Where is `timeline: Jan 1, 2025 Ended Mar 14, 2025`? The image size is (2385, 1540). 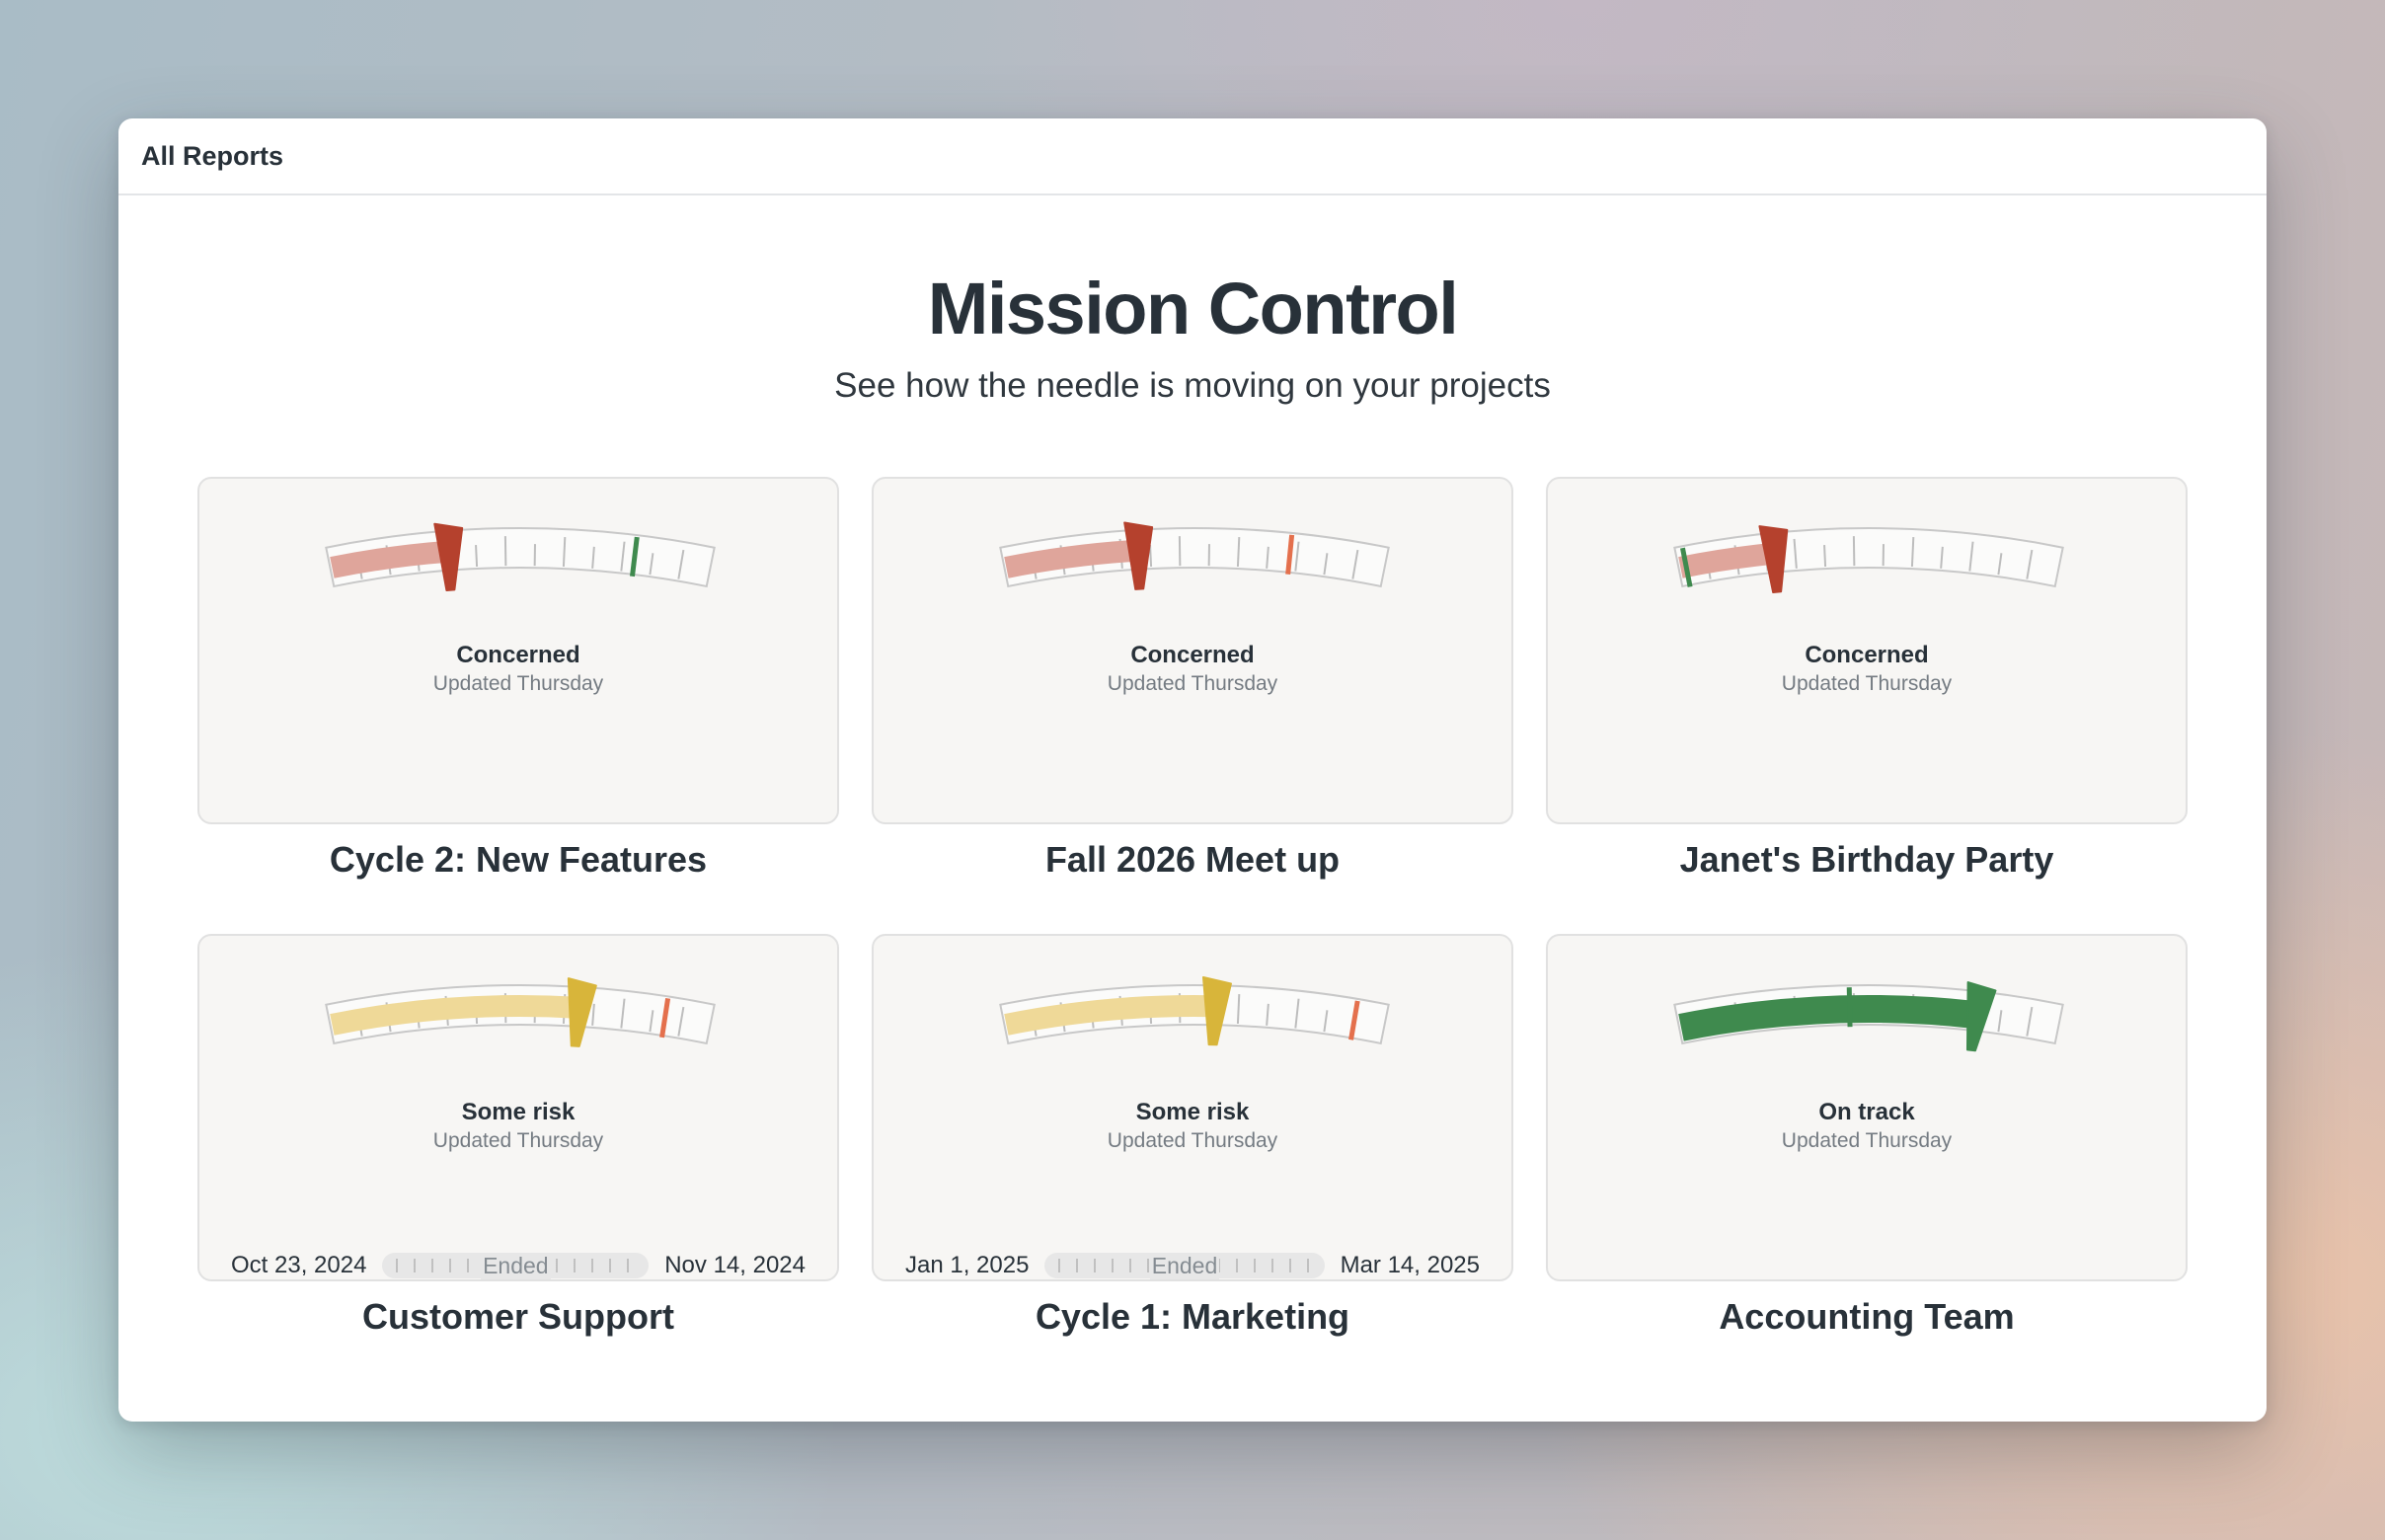
timeline: Jan 1, 2025 Ended Mar 14, 2025 is located at coordinates (1192, 1265).